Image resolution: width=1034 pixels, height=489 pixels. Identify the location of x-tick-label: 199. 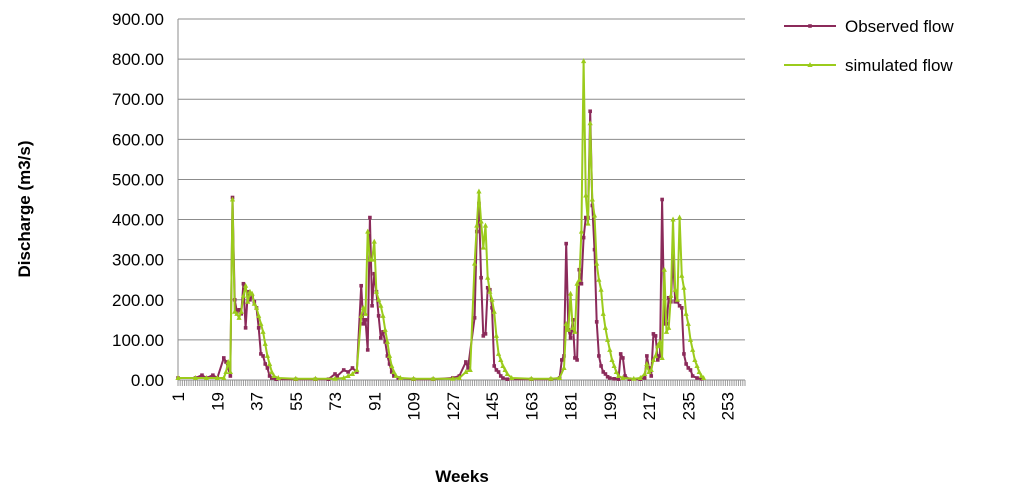
(610, 406).